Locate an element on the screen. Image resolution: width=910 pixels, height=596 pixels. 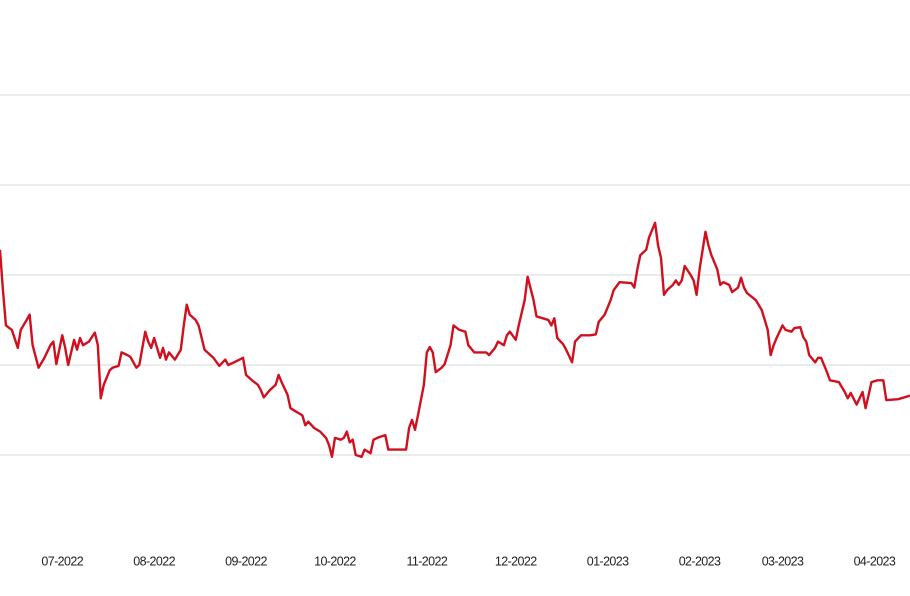
x-tick-label: 11-2022 is located at coordinates (426, 561).